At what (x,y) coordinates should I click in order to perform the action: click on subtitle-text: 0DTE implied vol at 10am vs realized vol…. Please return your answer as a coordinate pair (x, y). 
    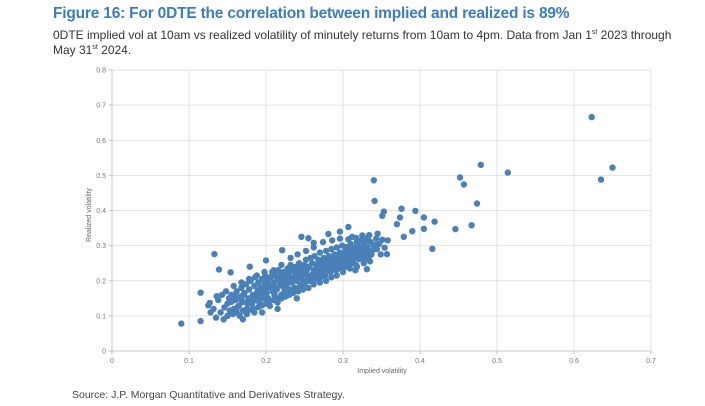
    Looking at the image, I should click on (322, 35).